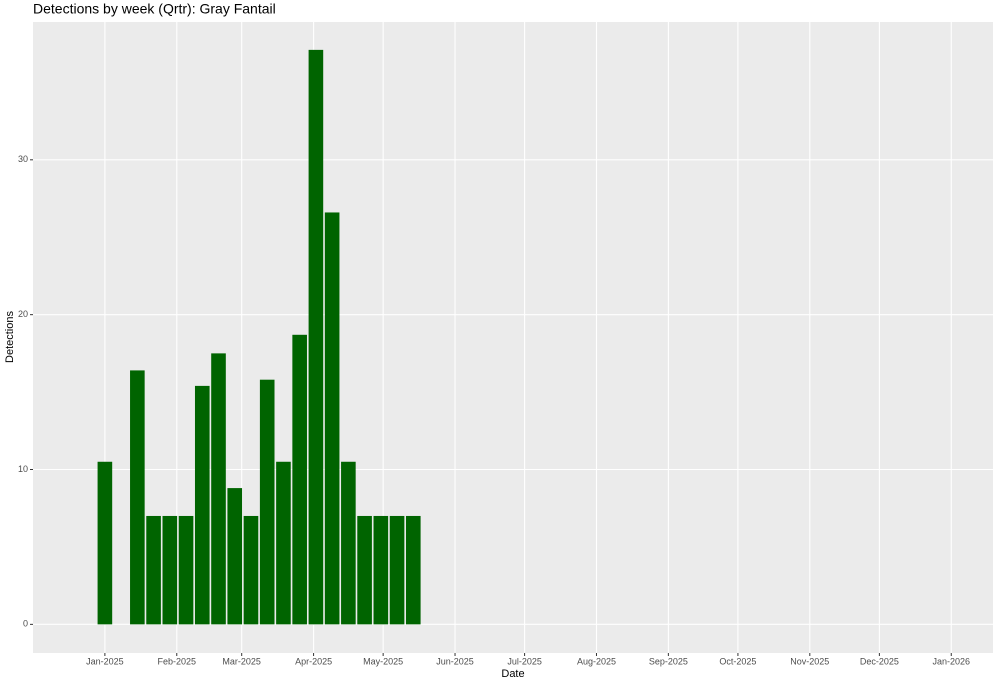 Image resolution: width=1000 pixels, height=685 pixels. What do you see at coordinates (23, 469) in the screenshot?
I see `y-tick-label: 10` at bounding box center [23, 469].